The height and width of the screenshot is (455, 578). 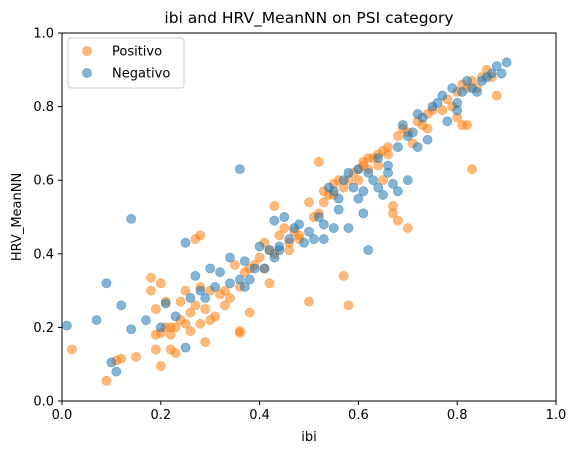 I want to click on x-tick-label: 1.0, so click(x=556, y=415).